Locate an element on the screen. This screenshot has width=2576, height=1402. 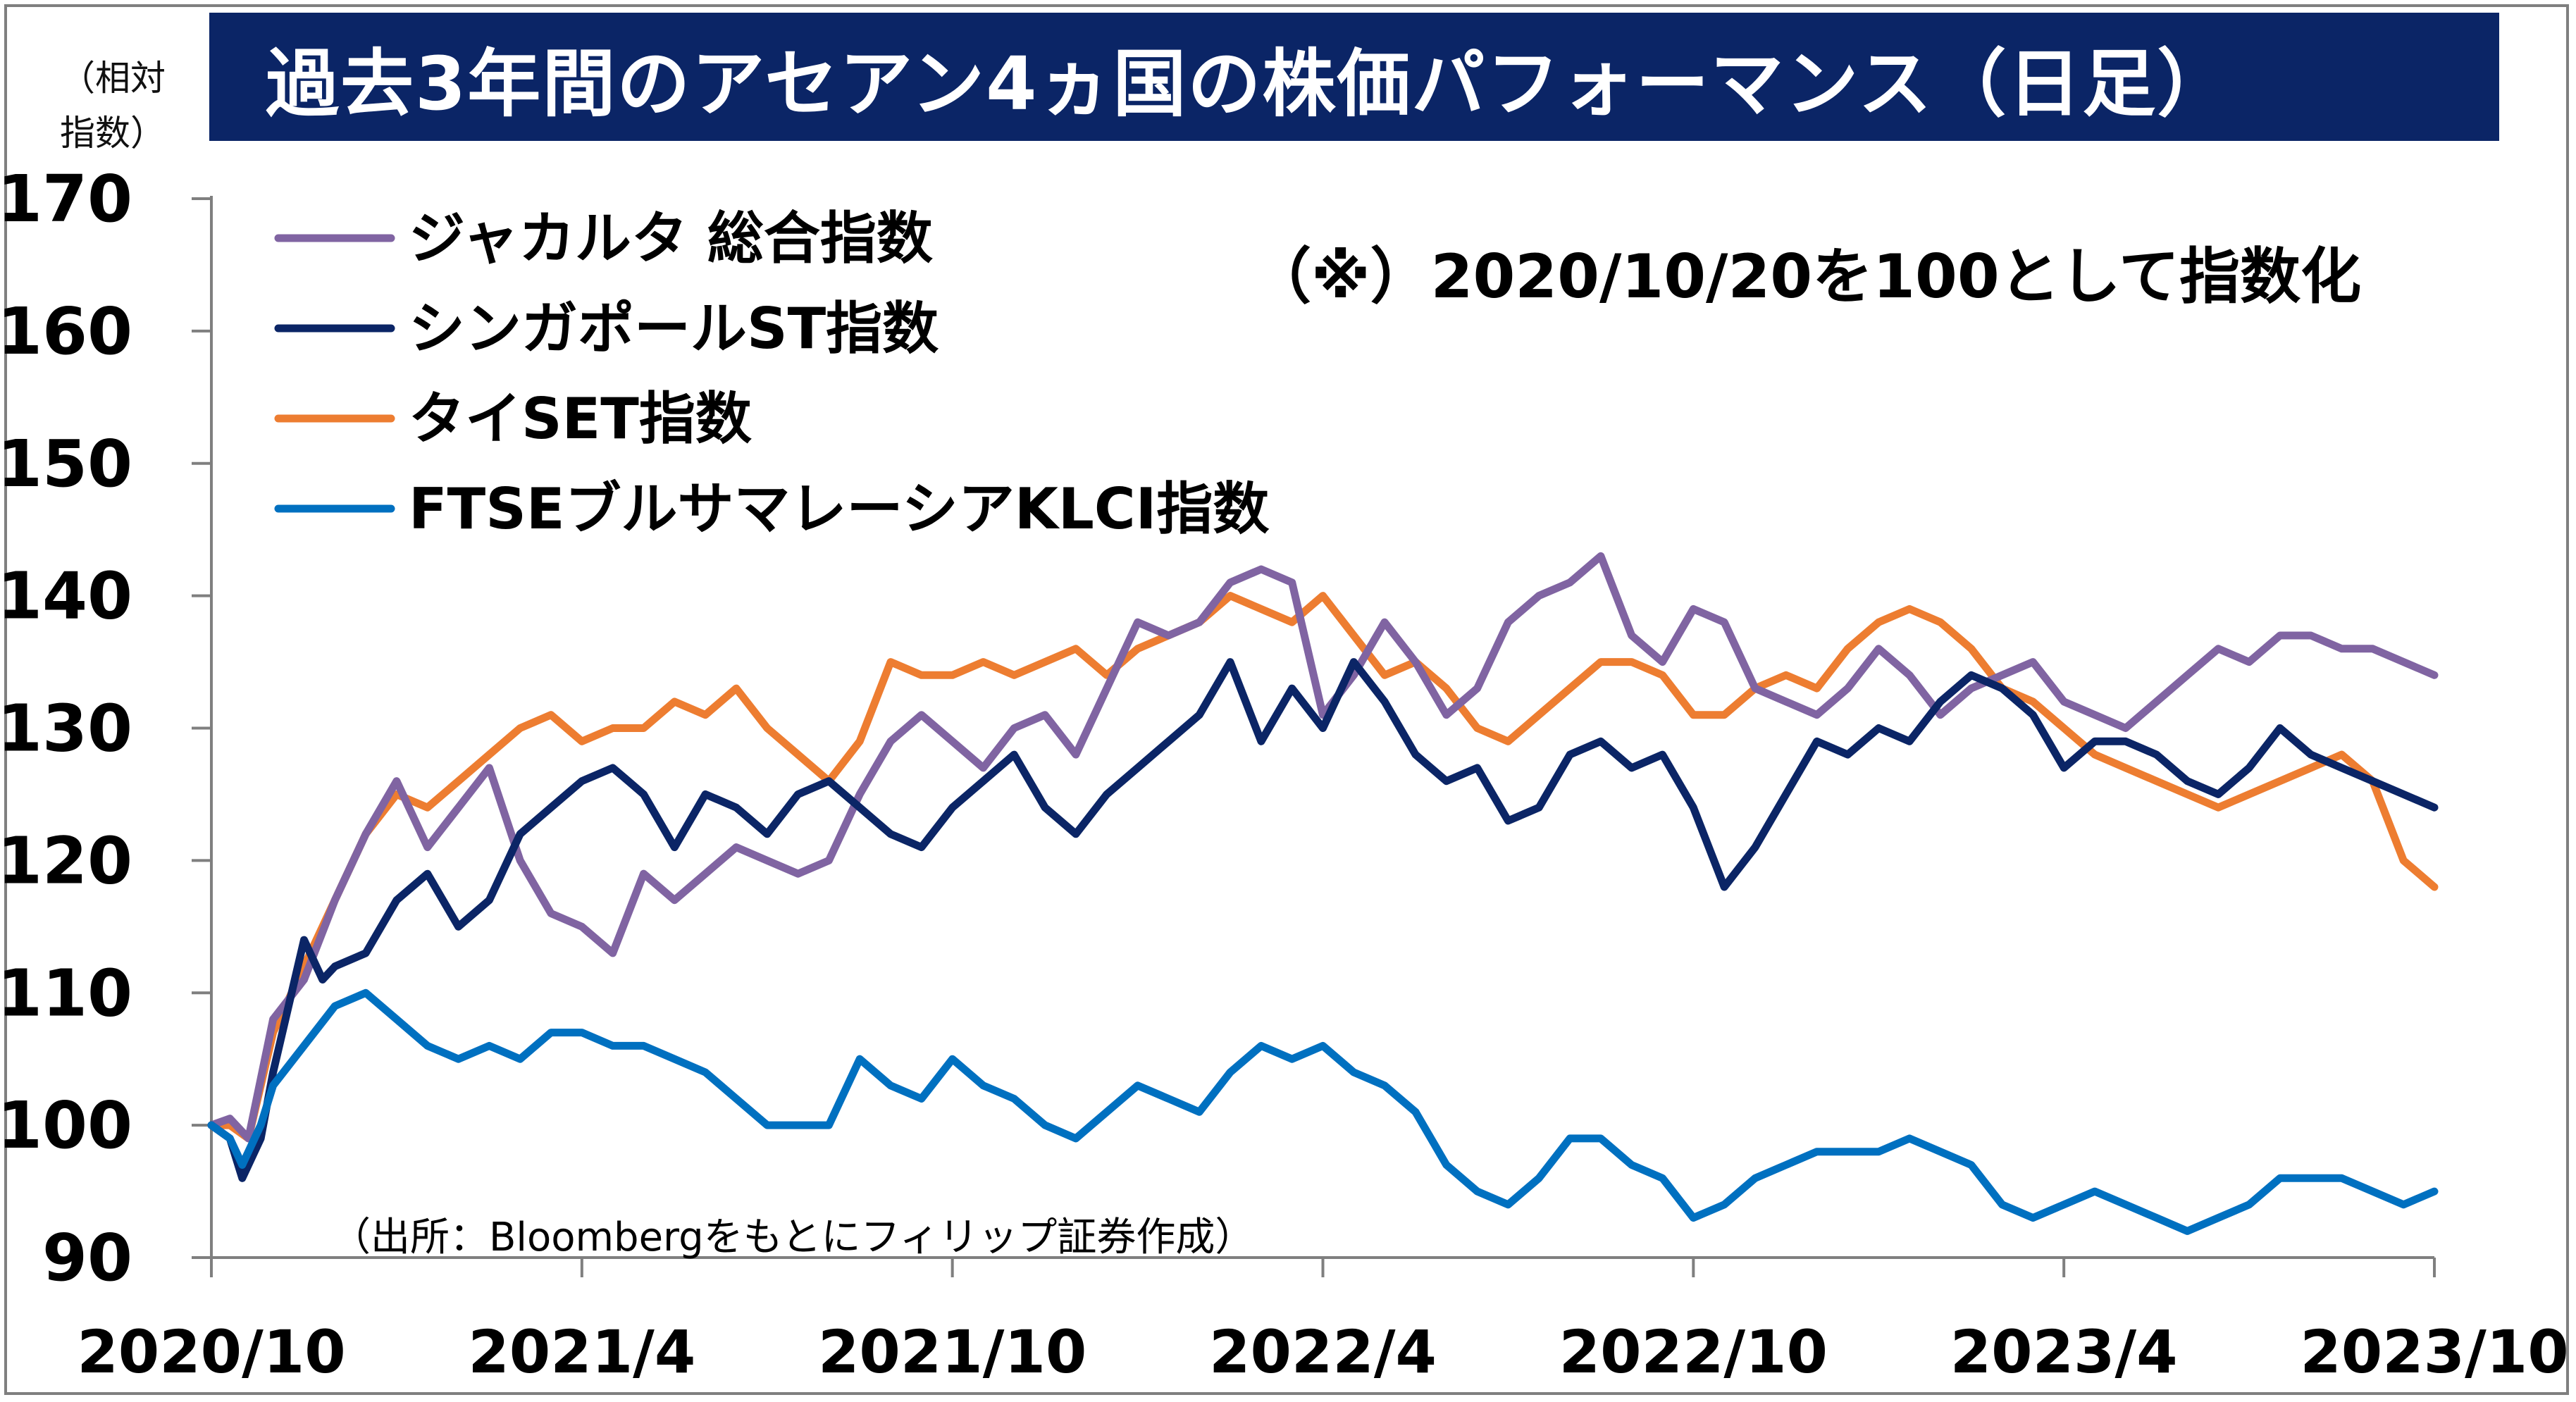
y-tick-label: 100 is located at coordinates (66, 1125).